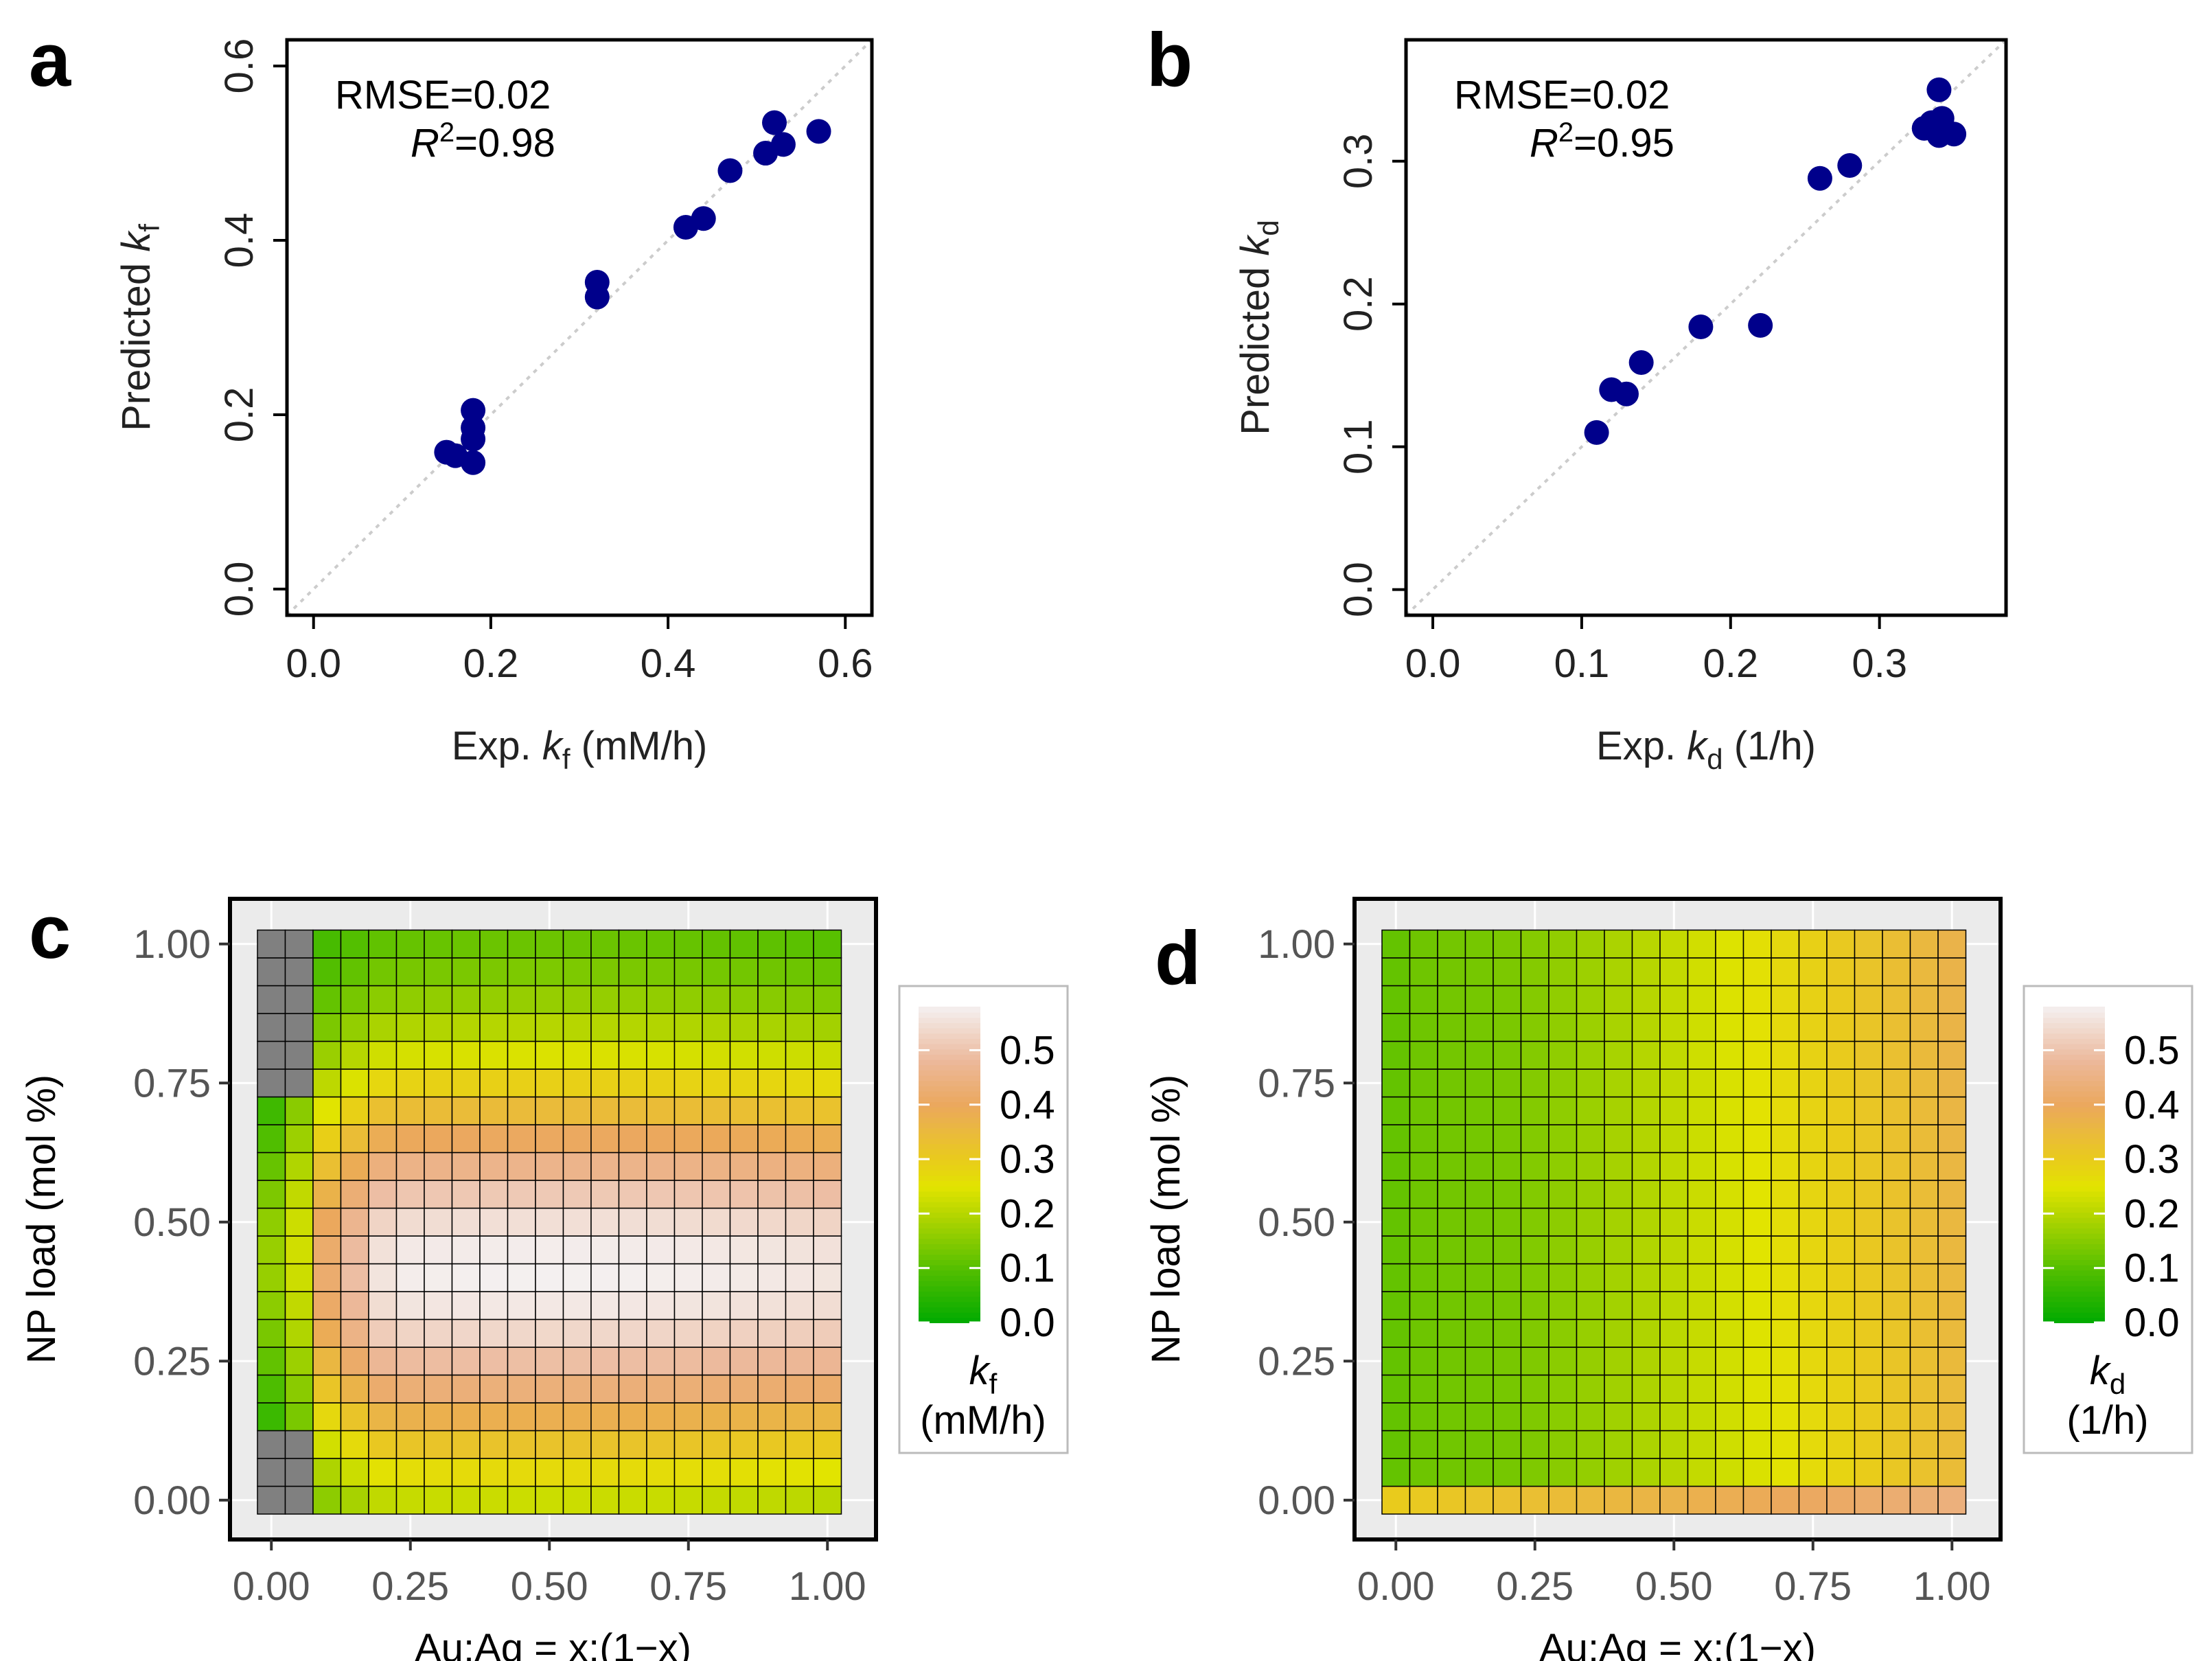  I want to click on x-tick-label: 0.75, so click(688, 1586).